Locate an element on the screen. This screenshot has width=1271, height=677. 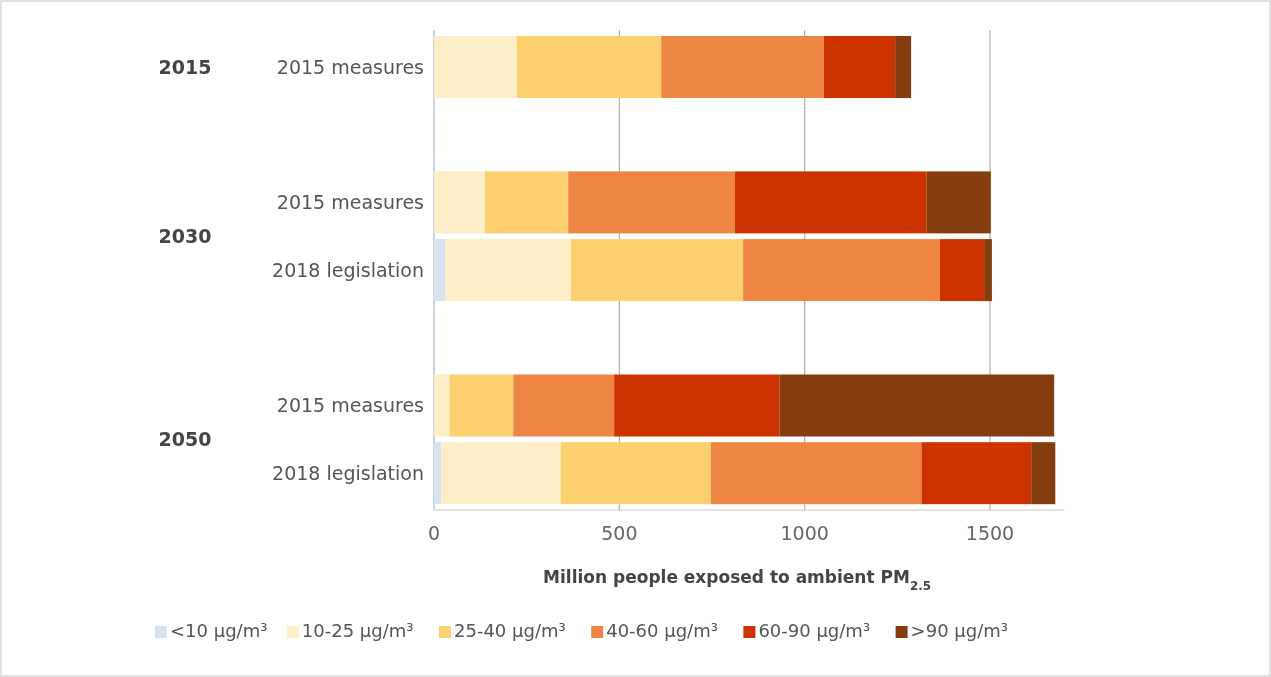
legend-label: <10 µg/m³ is located at coordinates (219, 630).